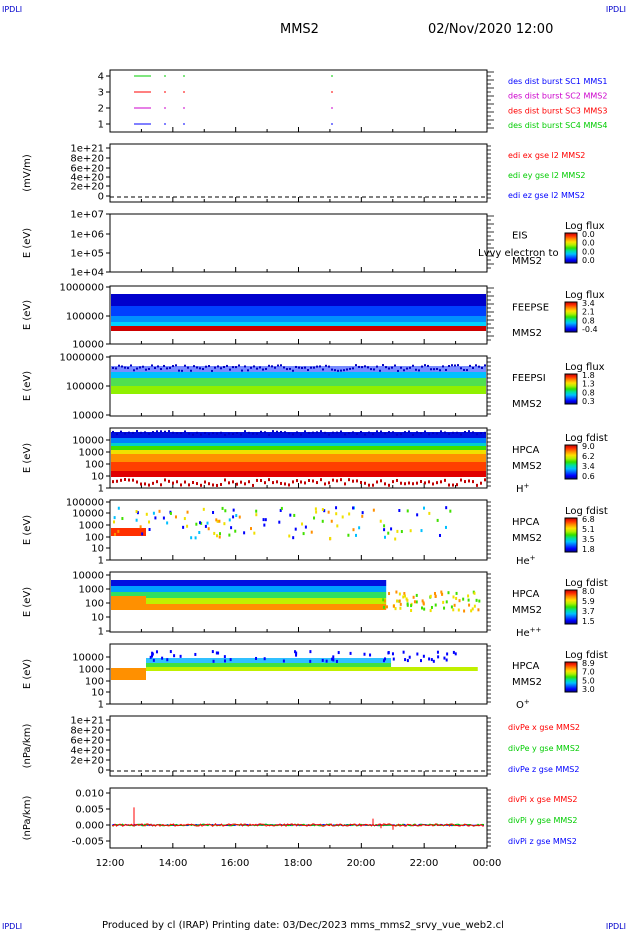  Describe the element at coordinates (557, 81) in the screenshot. I see `legend-entry: des dist burst SC1 MMS1` at that location.